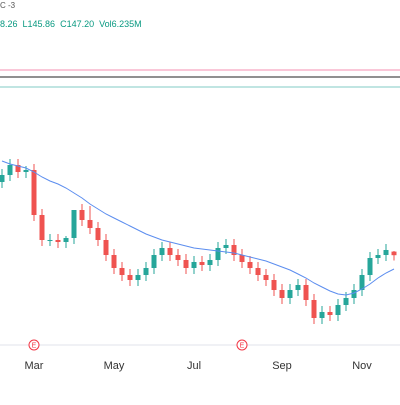 This screenshot has height=405, width=400. I want to click on header-value: 8.26, so click(9, 24).